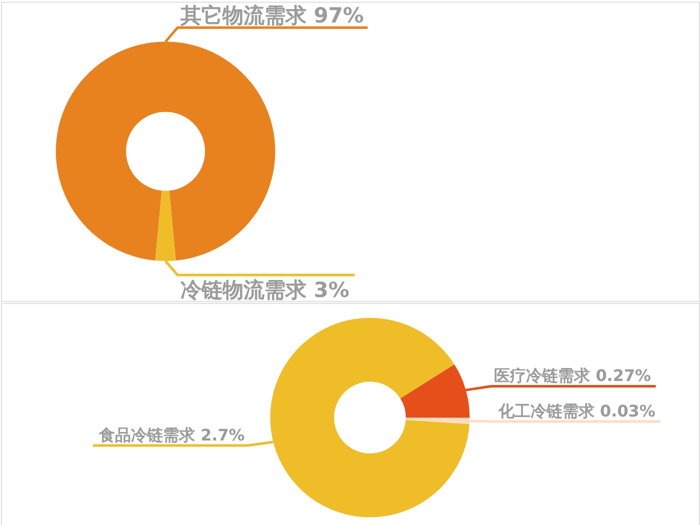 The image size is (700, 525). Describe the element at coordinates (171, 434) in the screenshot. I see `slice-label: 食品冷链需求 2.7%` at that location.